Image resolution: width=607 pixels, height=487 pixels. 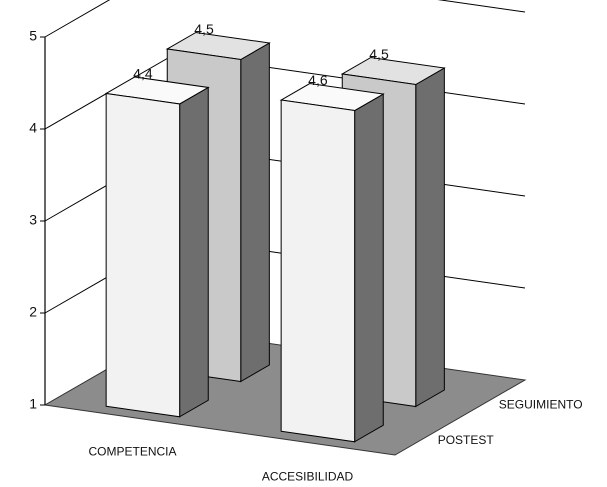 I want to click on x-tick-label: ACCESIBILIDAD, so click(x=308, y=477).